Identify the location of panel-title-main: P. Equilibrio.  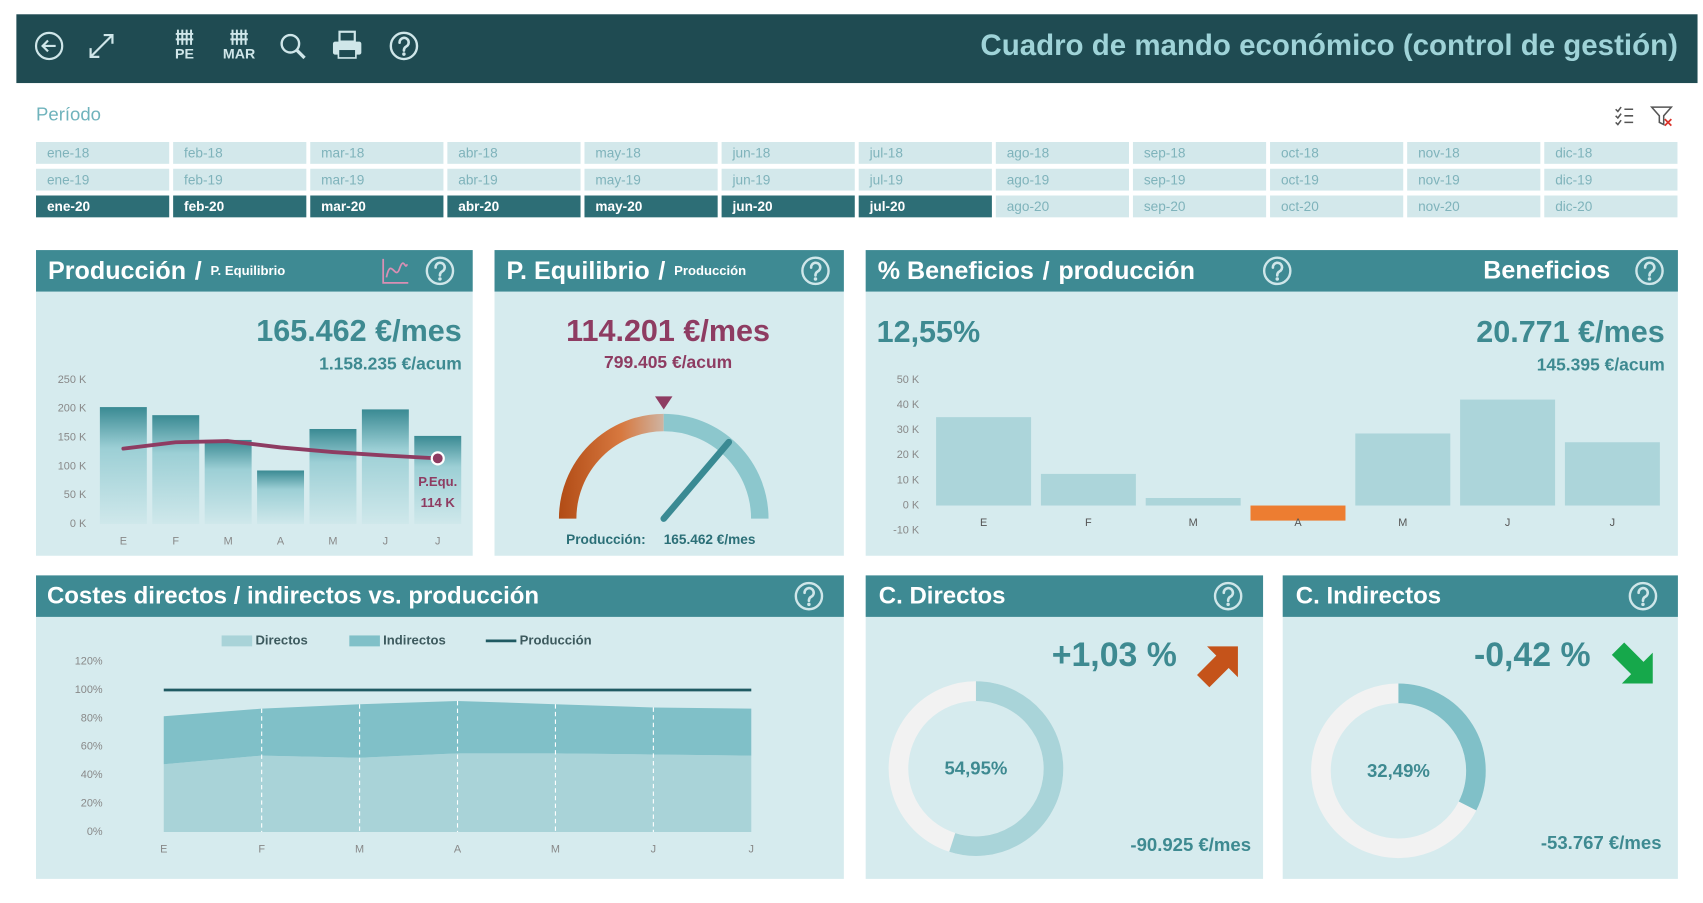
(578, 271).